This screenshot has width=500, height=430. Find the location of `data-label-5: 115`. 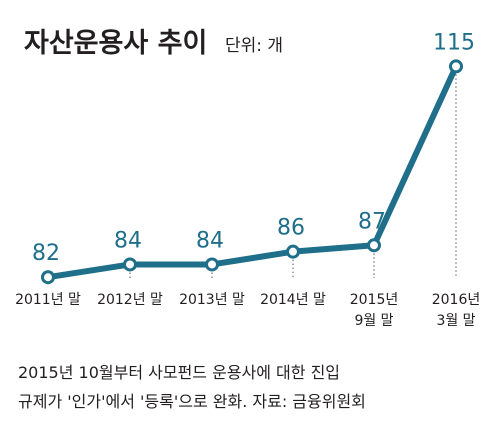

data-label-5: 115 is located at coordinates (454, 42).